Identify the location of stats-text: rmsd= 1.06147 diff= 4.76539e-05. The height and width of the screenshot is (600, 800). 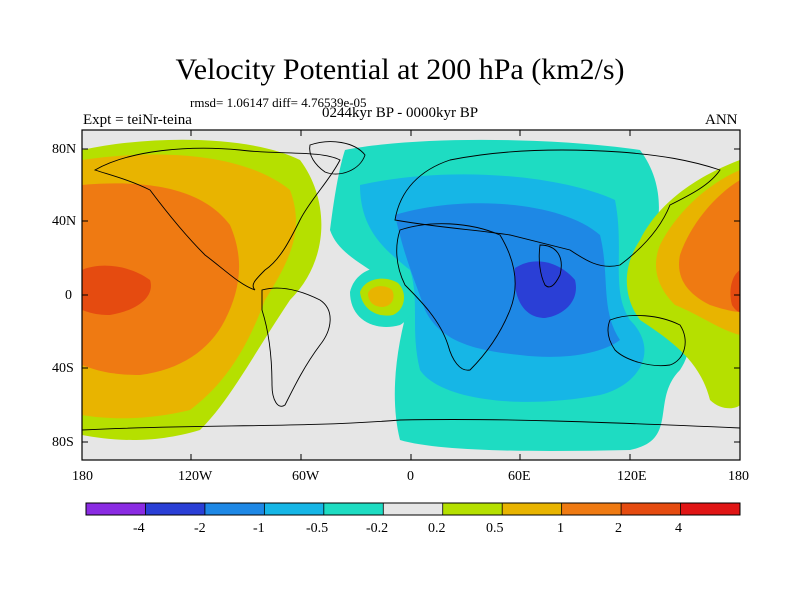
(278, 102).